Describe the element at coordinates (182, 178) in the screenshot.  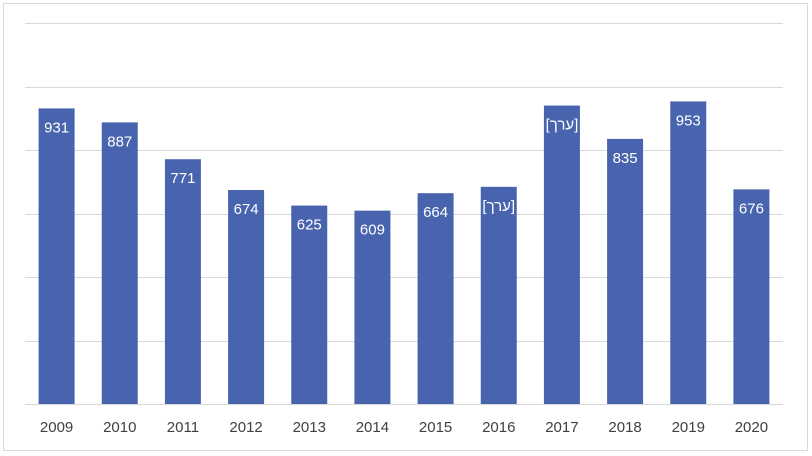
I see `data-label-2011: 771` at that location.